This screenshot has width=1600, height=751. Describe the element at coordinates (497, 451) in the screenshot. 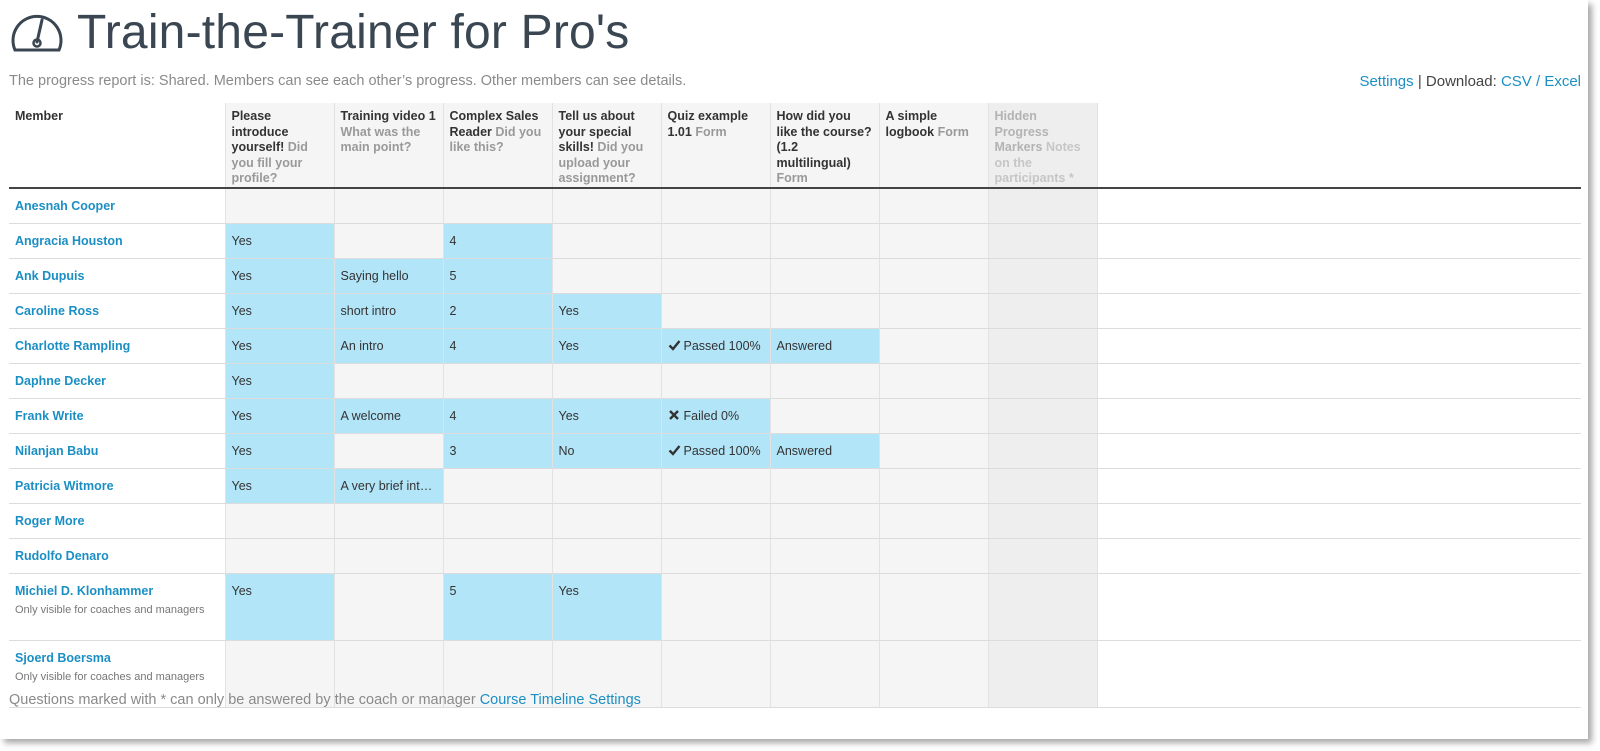

I see `progress-cell-q3: 3` at that location.